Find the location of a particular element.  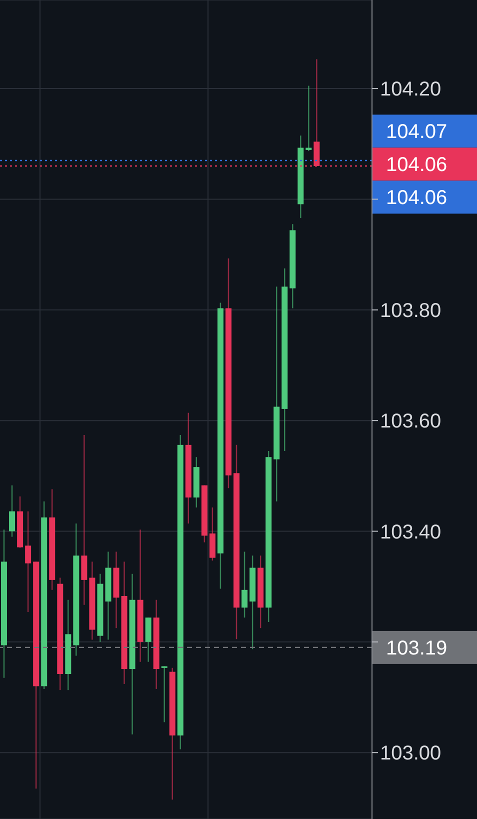

ref-line-label: 103.19 is located at coordinates (417, 648).